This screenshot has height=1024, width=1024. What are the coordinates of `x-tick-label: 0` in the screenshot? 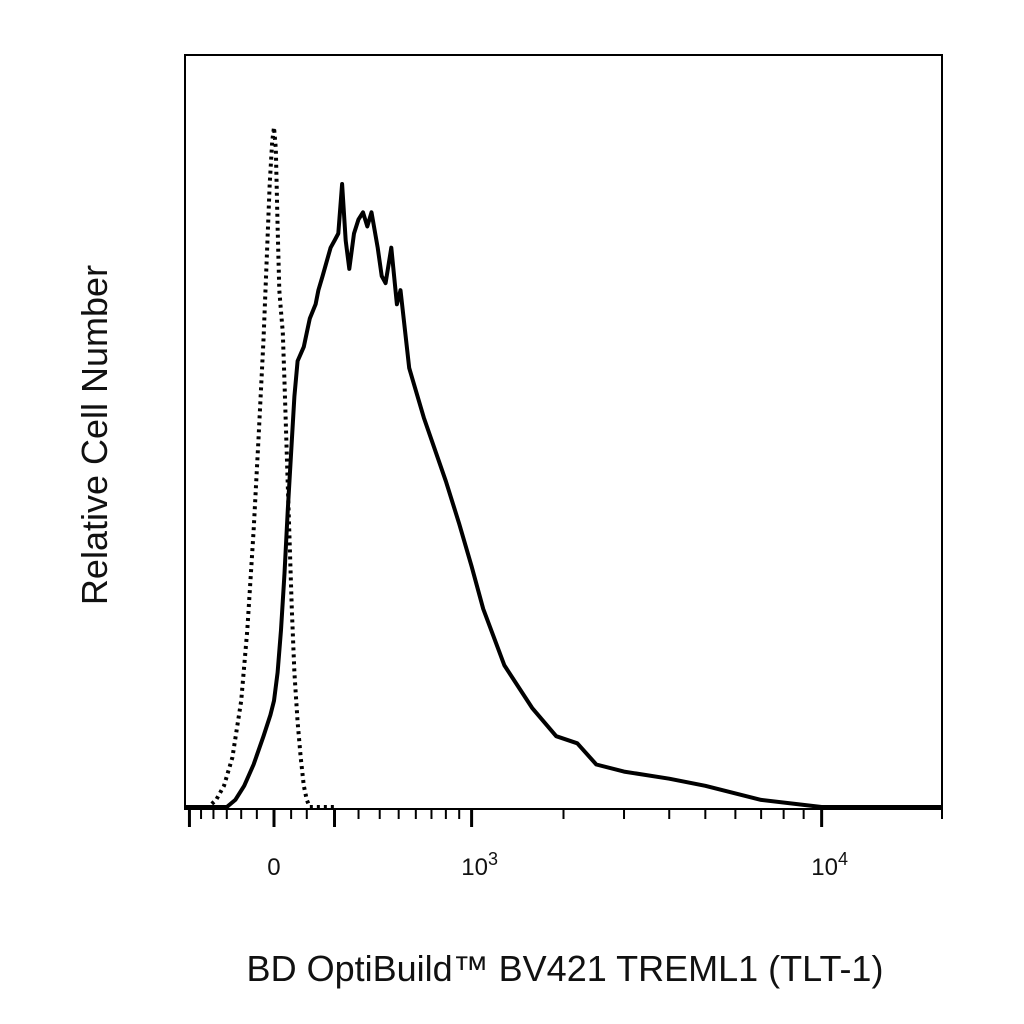 It's located at (273, 867).